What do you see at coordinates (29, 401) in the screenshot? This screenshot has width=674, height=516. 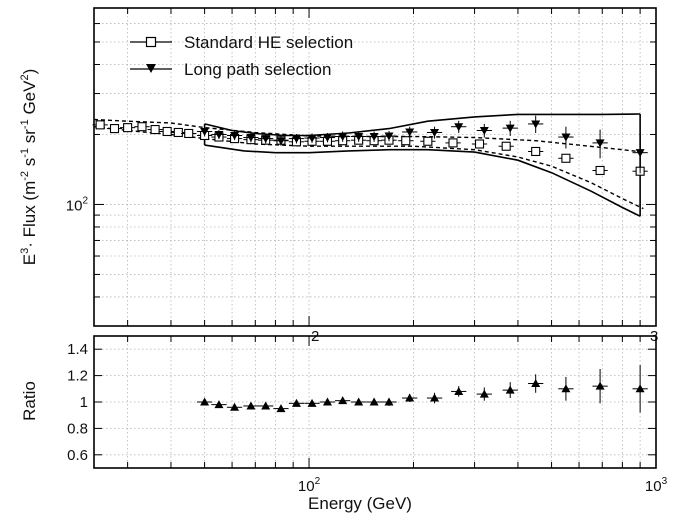 I see `ratio-y-axis-label: Ratio` at bounding box center [29, 401].